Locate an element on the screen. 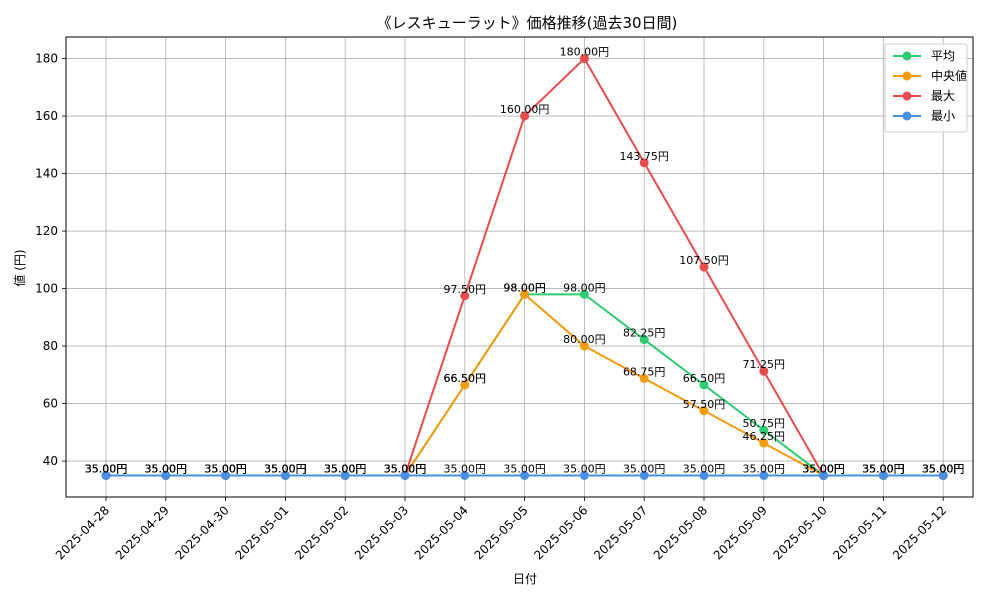 The width and height of the screenshot is (1000, 604). x-tick-label: 2025-05-06 is located at coordinates (560, 532).